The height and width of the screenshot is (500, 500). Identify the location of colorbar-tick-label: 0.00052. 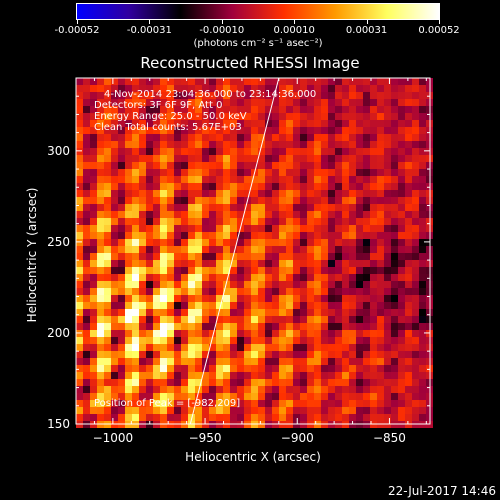
(439, 30).